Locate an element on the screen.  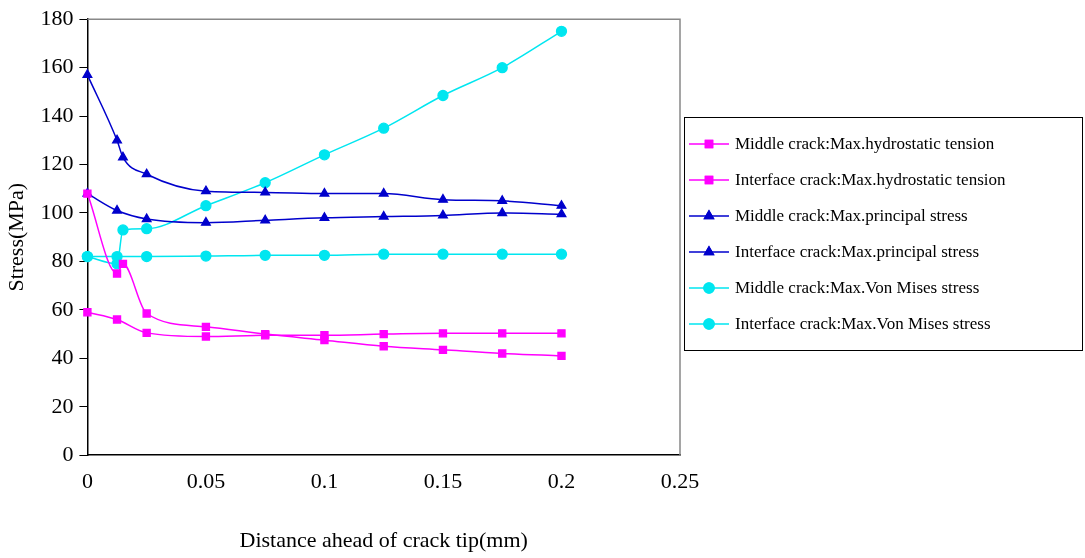
legend-label: Interface crack:Max.hydrostatic tension is located at coordinates (870, 180).